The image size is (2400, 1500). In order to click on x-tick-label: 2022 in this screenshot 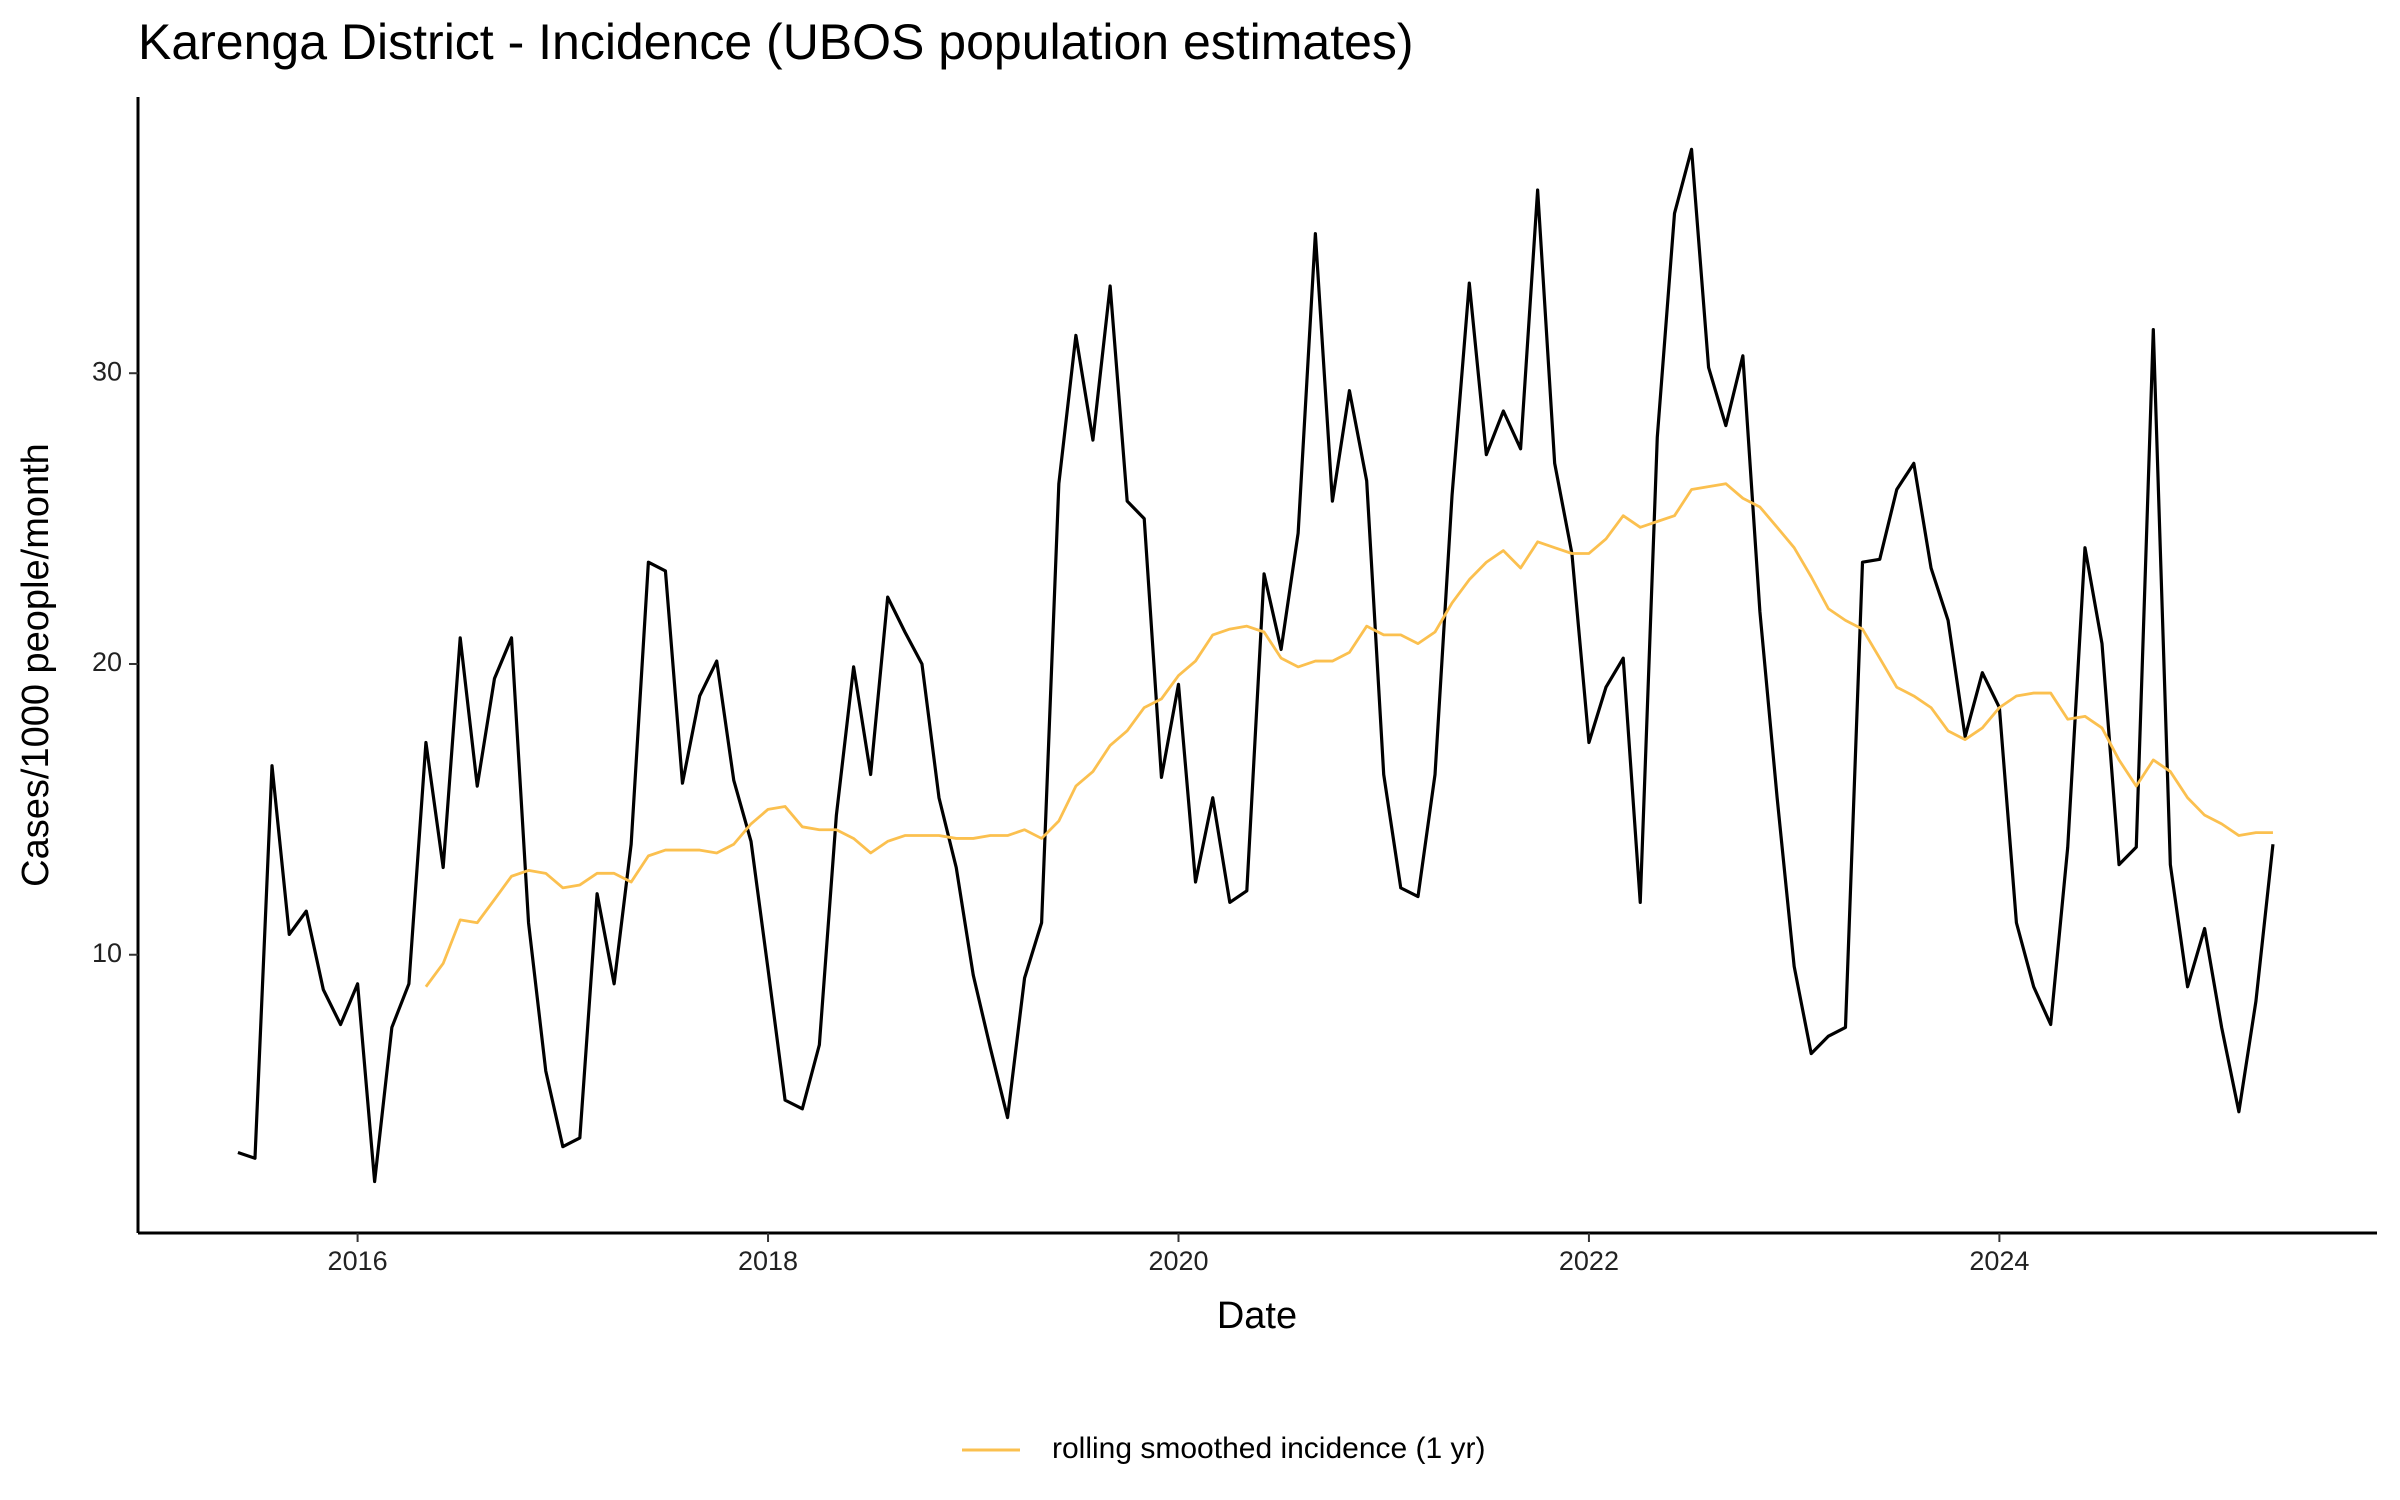, I will do `click(1589, 1261)`.